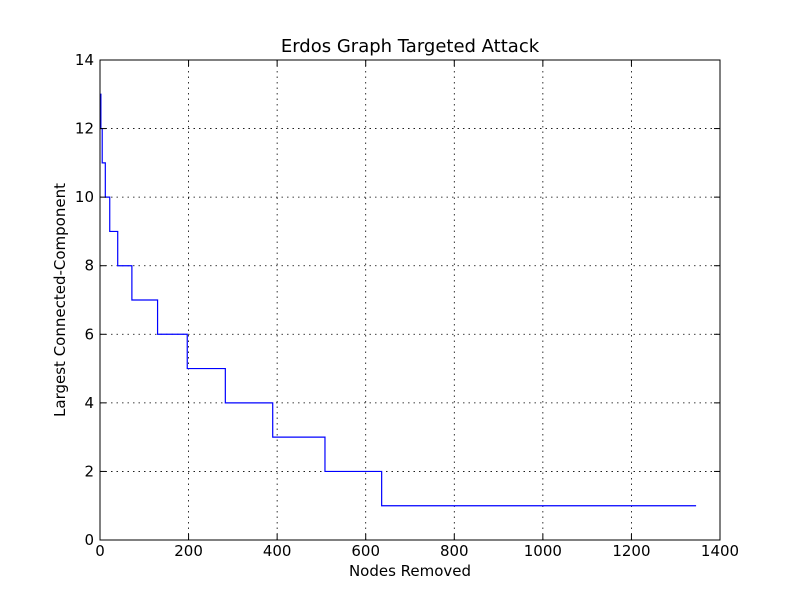 The width and height of the screenshot is (800, 600). What do you see at coordinates (277, 551) in the screenshot?
I see `x-tick-label: 400` at bounding box center [277, 551].